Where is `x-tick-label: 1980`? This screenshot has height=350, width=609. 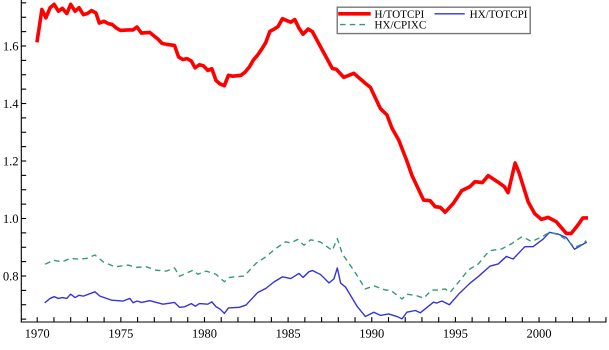
x-tick-label: 1980 is located at coordinates (205, 333).